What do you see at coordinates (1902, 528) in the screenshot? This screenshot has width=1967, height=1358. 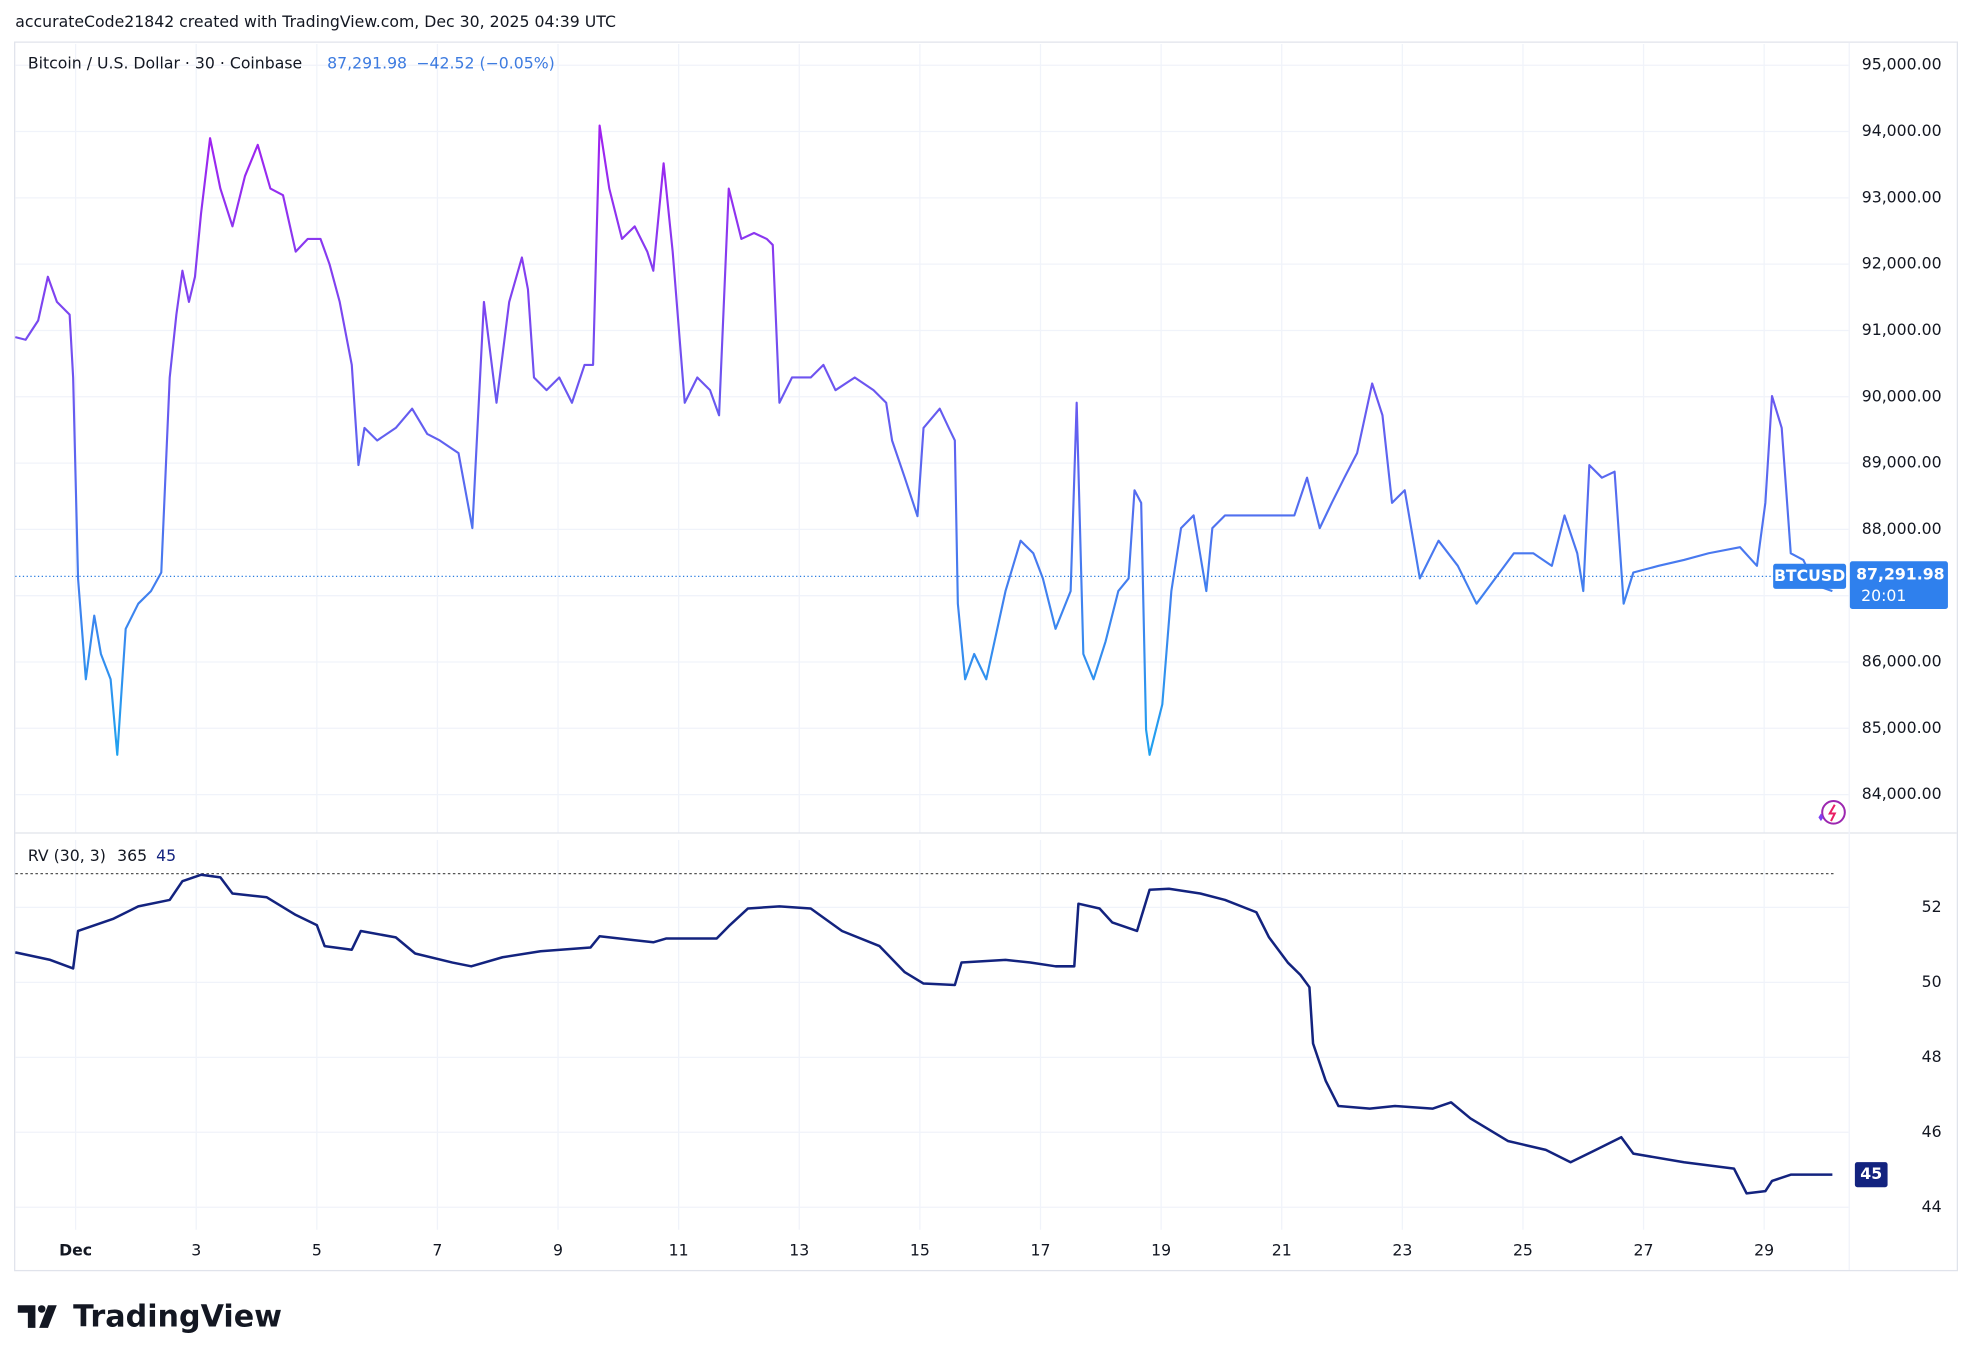 I see `y-tick-label: 88,000.00` at bounding box center [1902, 528].